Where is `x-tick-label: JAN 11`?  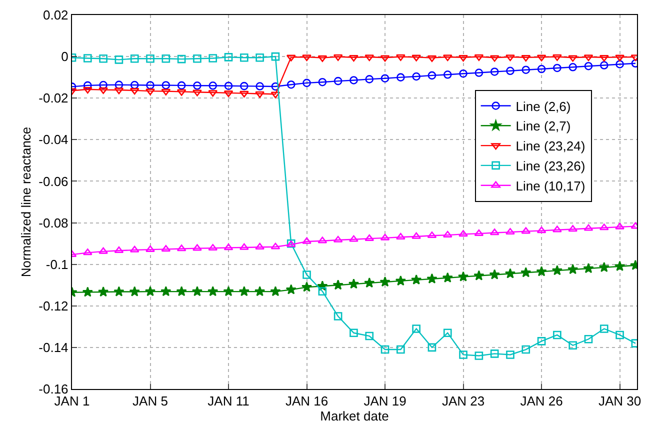 x-tick-label: JAN 11 is located at coordinates (229, 401).